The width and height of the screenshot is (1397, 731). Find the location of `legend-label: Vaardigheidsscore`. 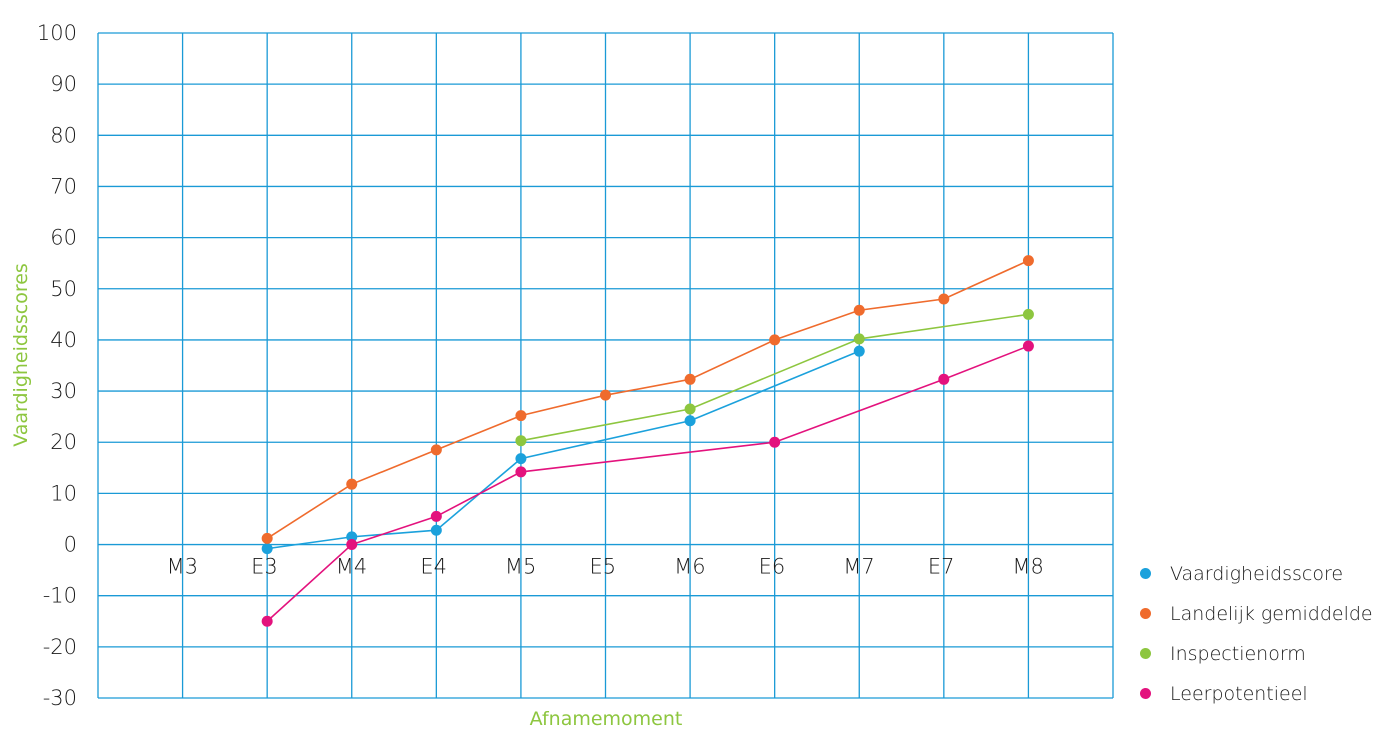

legend-label: Vaardigheidsscore is located at coordinates (1257, 573).